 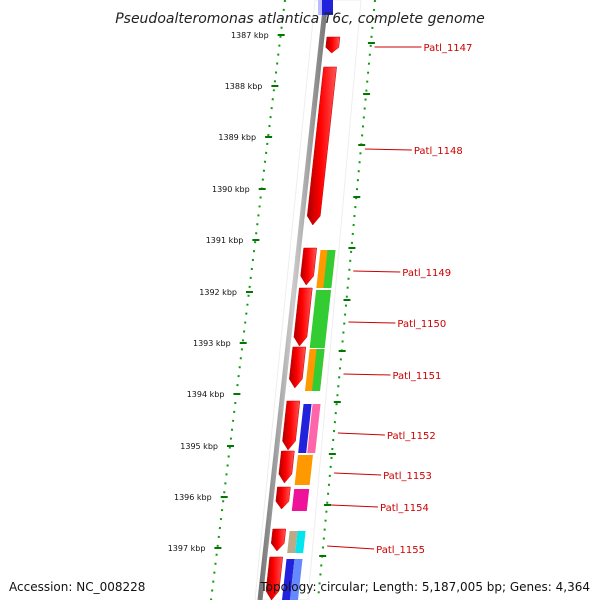 I want to click on scale-tick-label: 1395 kbp, so click(x=199, y=446).